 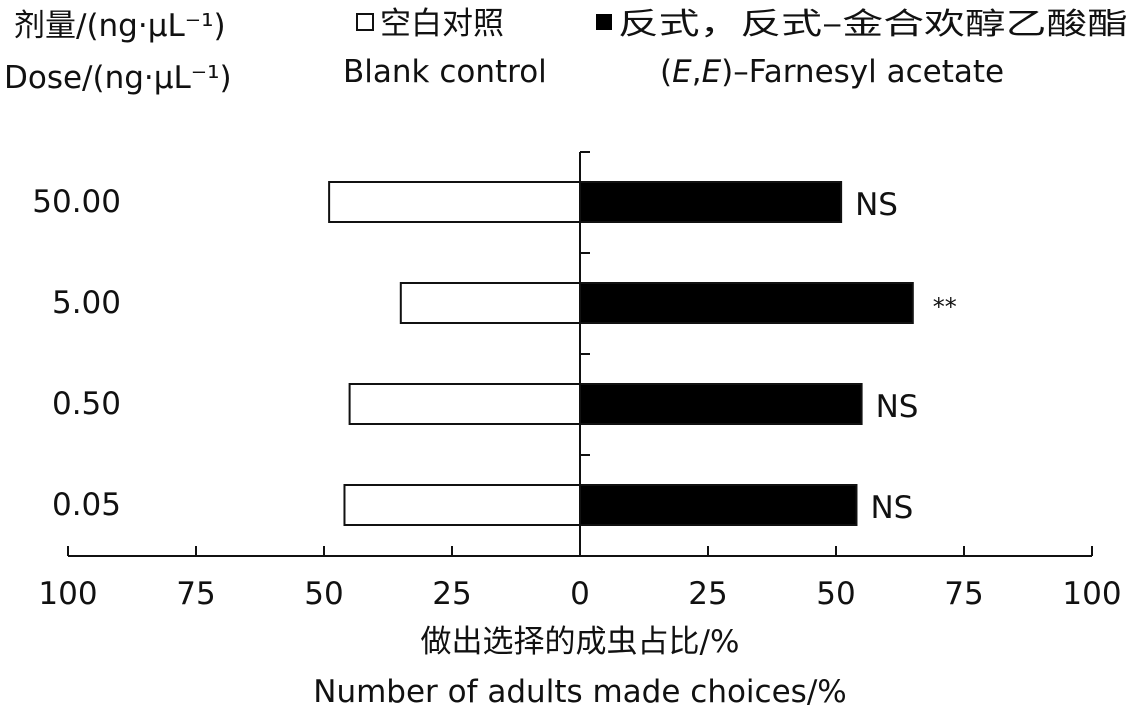 I want to click on x-axis-ticks, so click(x=580, y=551).